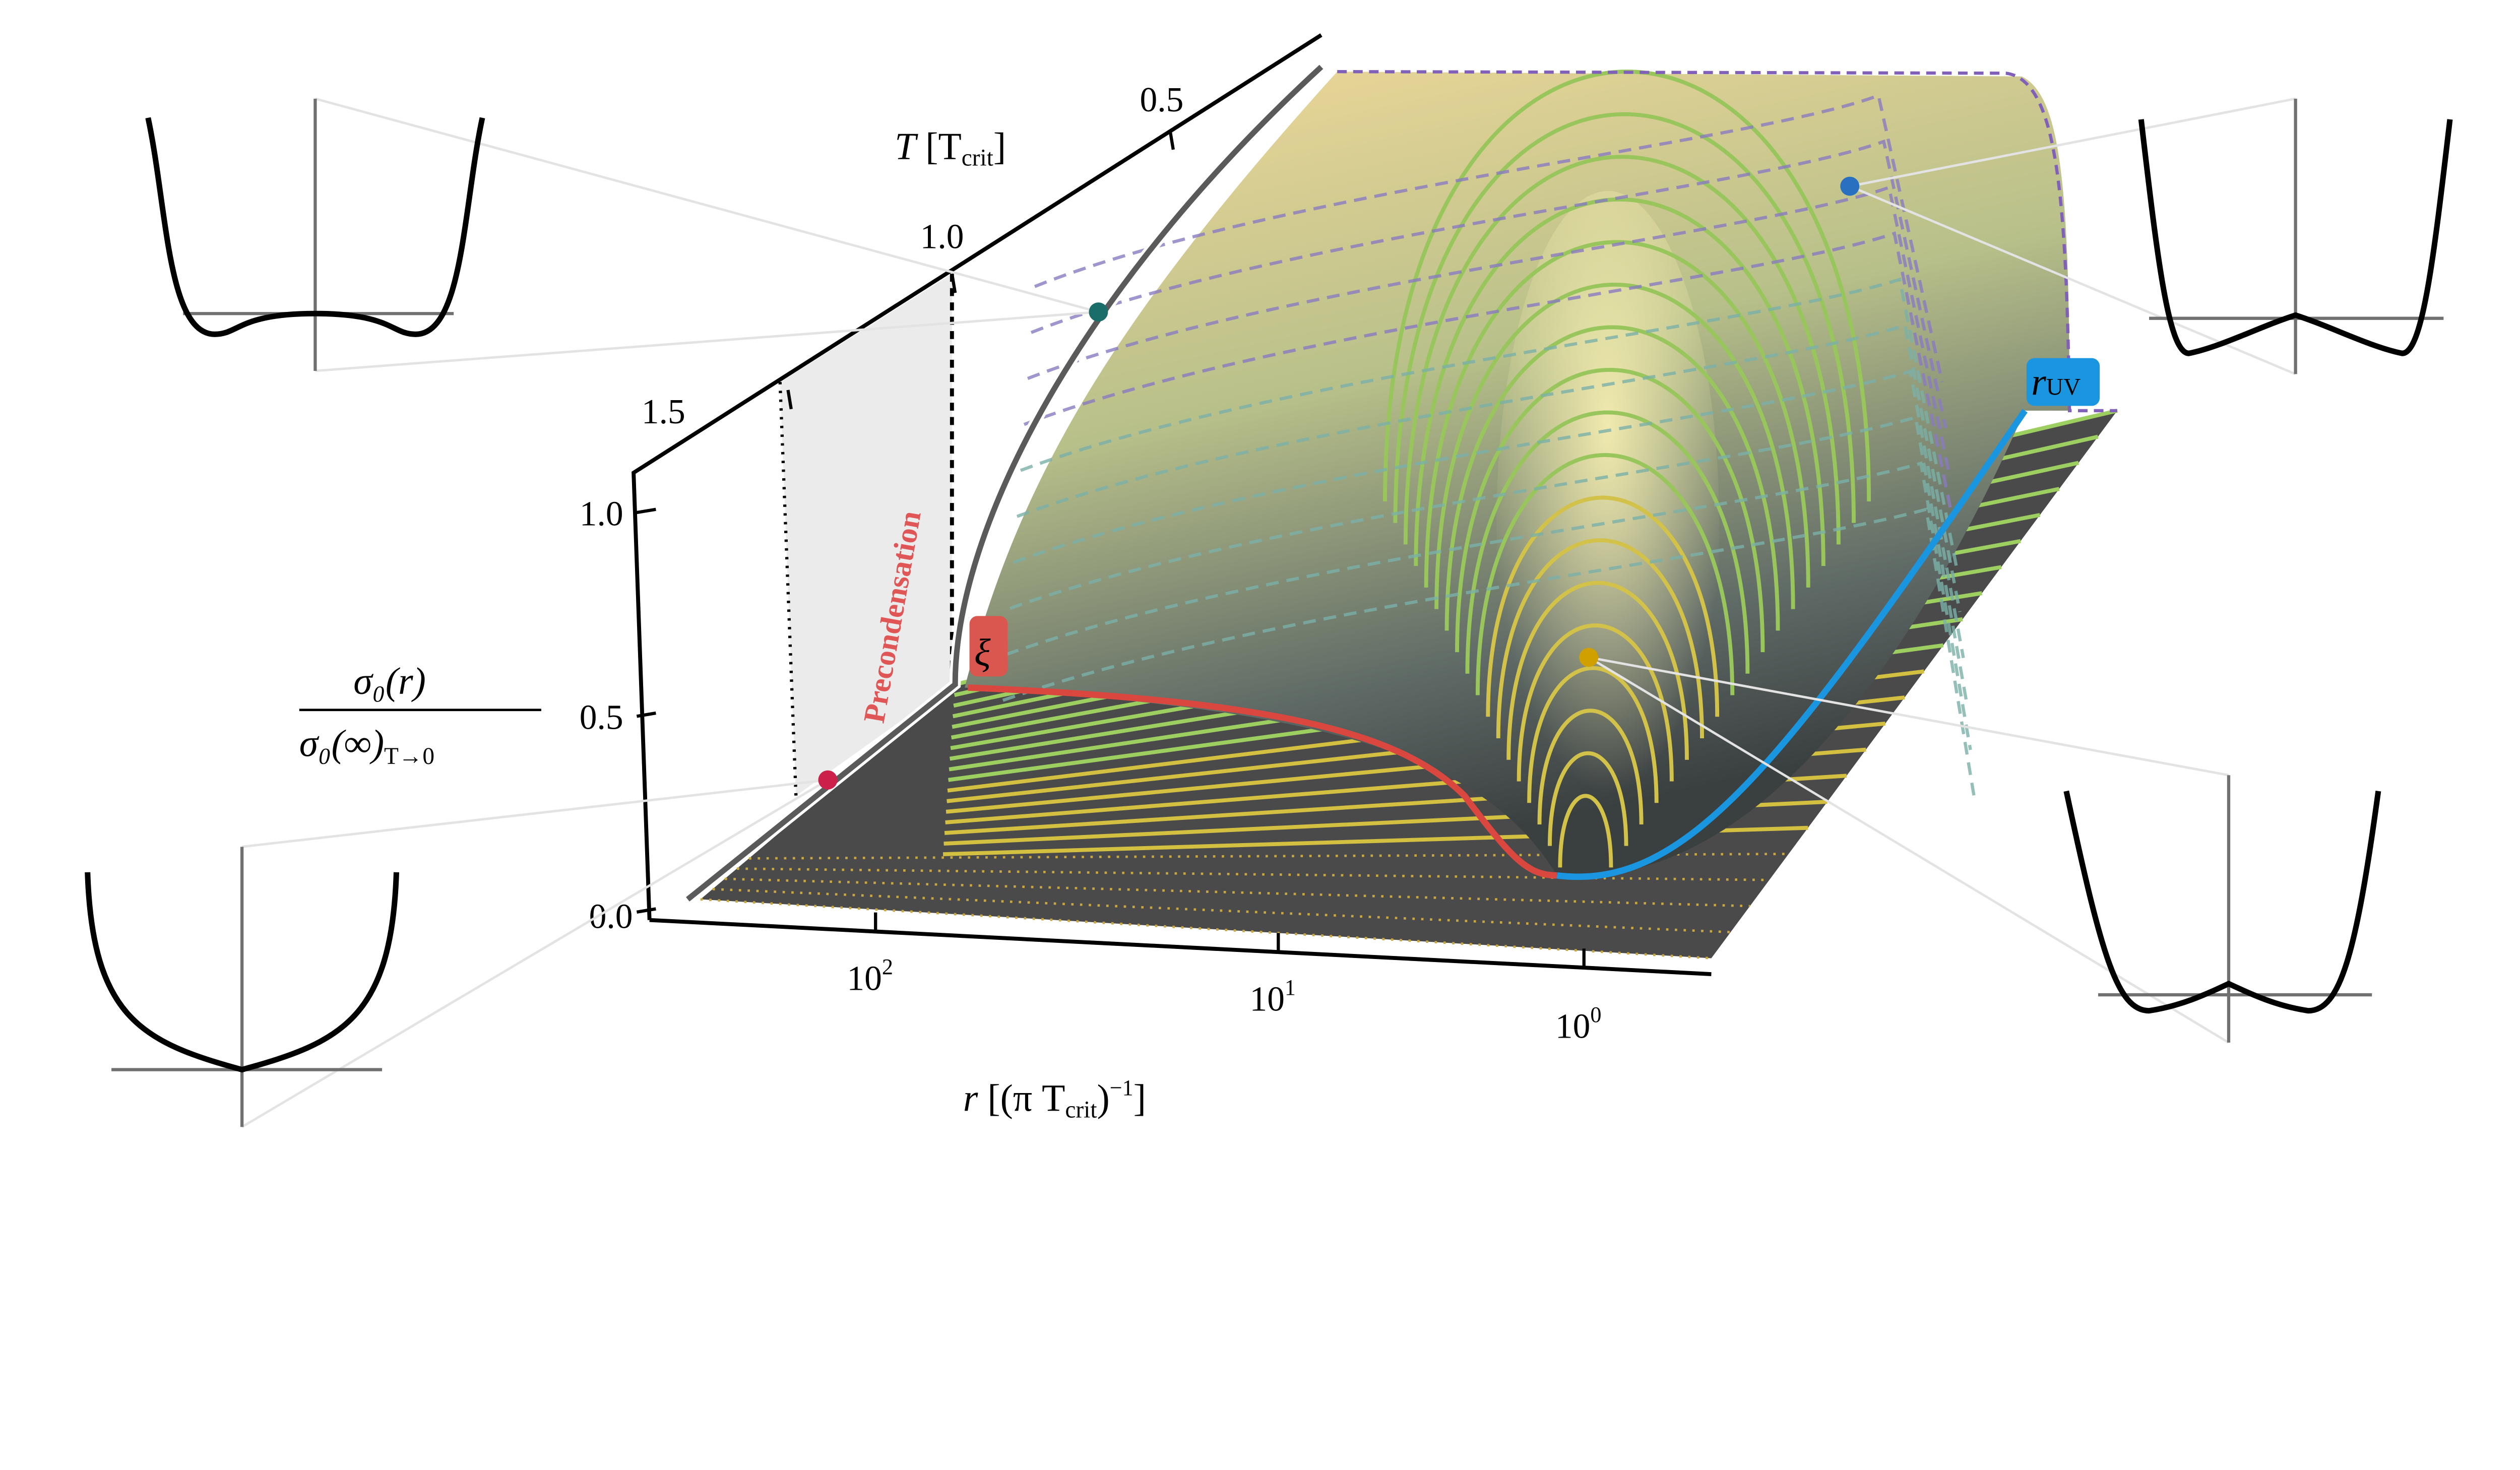  I want to click on r-tick-label: 10¹, so click(1272, 997).